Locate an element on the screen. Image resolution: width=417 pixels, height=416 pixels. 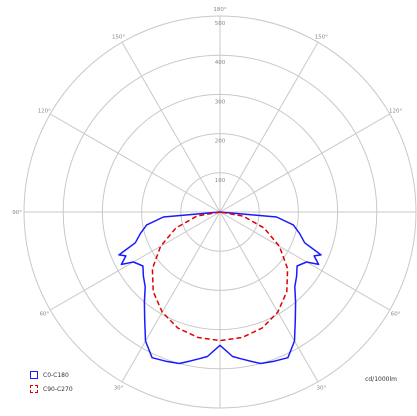
legend-swatch-c90-c270 is located at coordinates (34, 389).